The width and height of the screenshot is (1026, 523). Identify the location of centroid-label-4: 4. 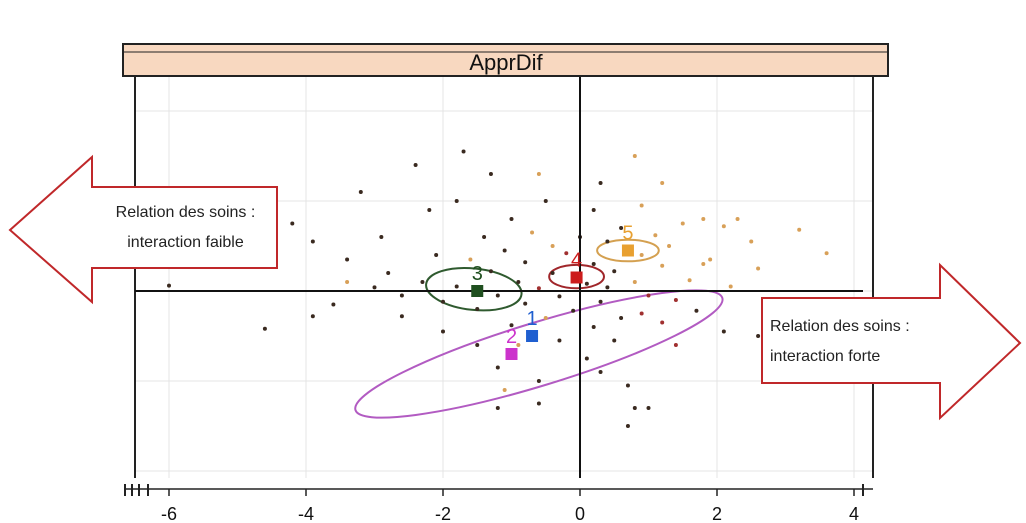
(576, 261).